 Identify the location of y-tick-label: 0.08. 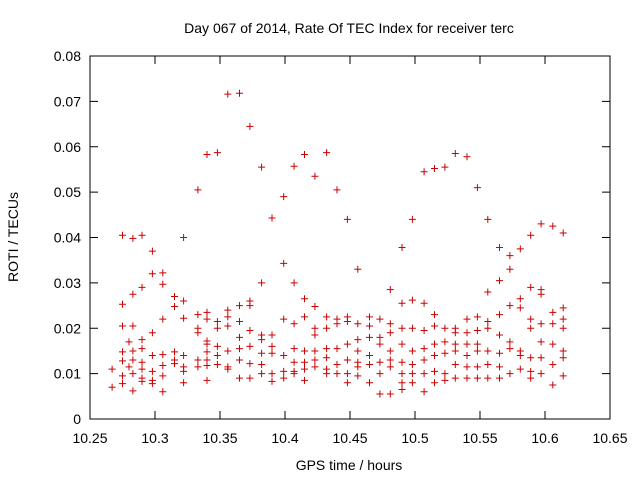
(67, 56).